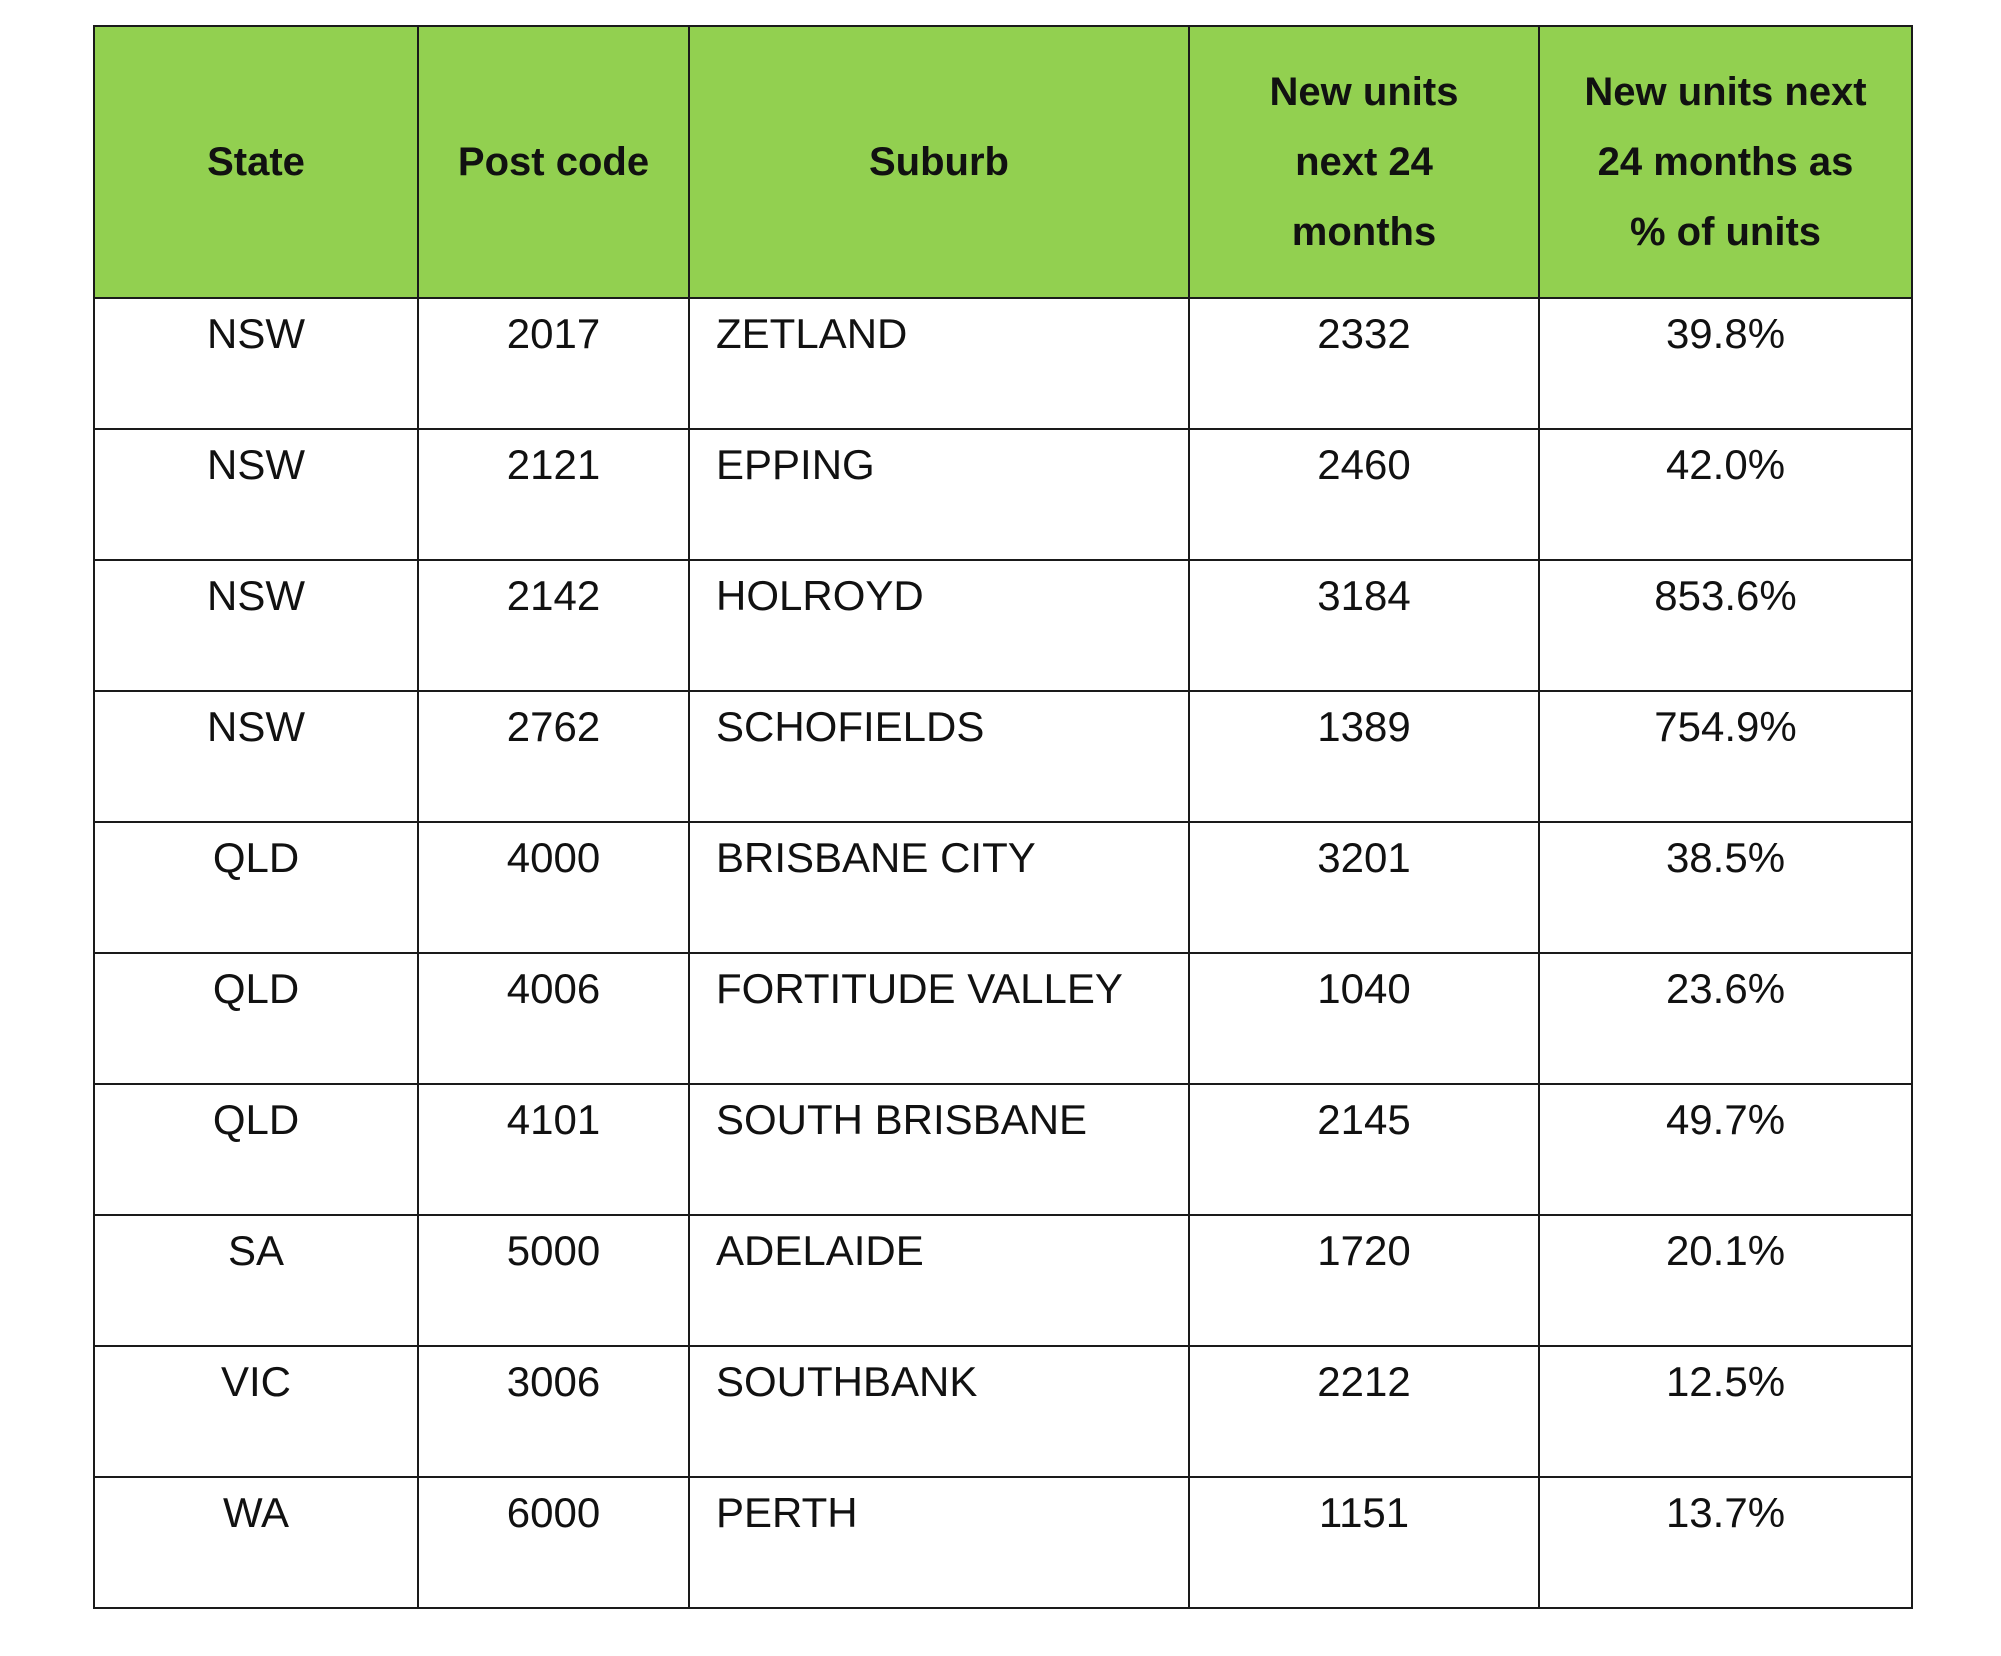  I want to click on header-new-units-line-2: next 24, so click(1364, 162).